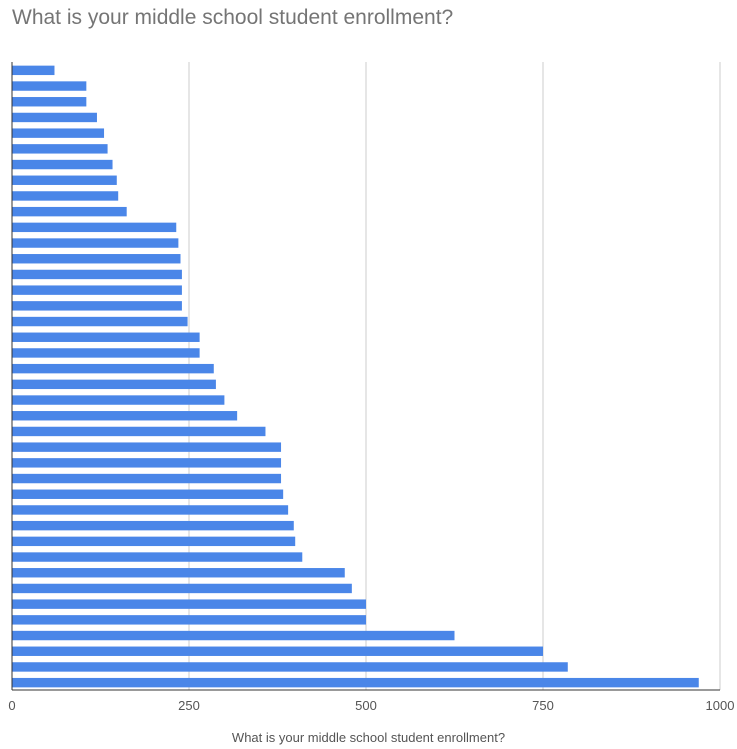 Image resolution: width=737 pixels, height=749 pixels. Describe the element at coordinates (543, 705) in the screenshot. I see `x-tick-label-3: 750` at that location.